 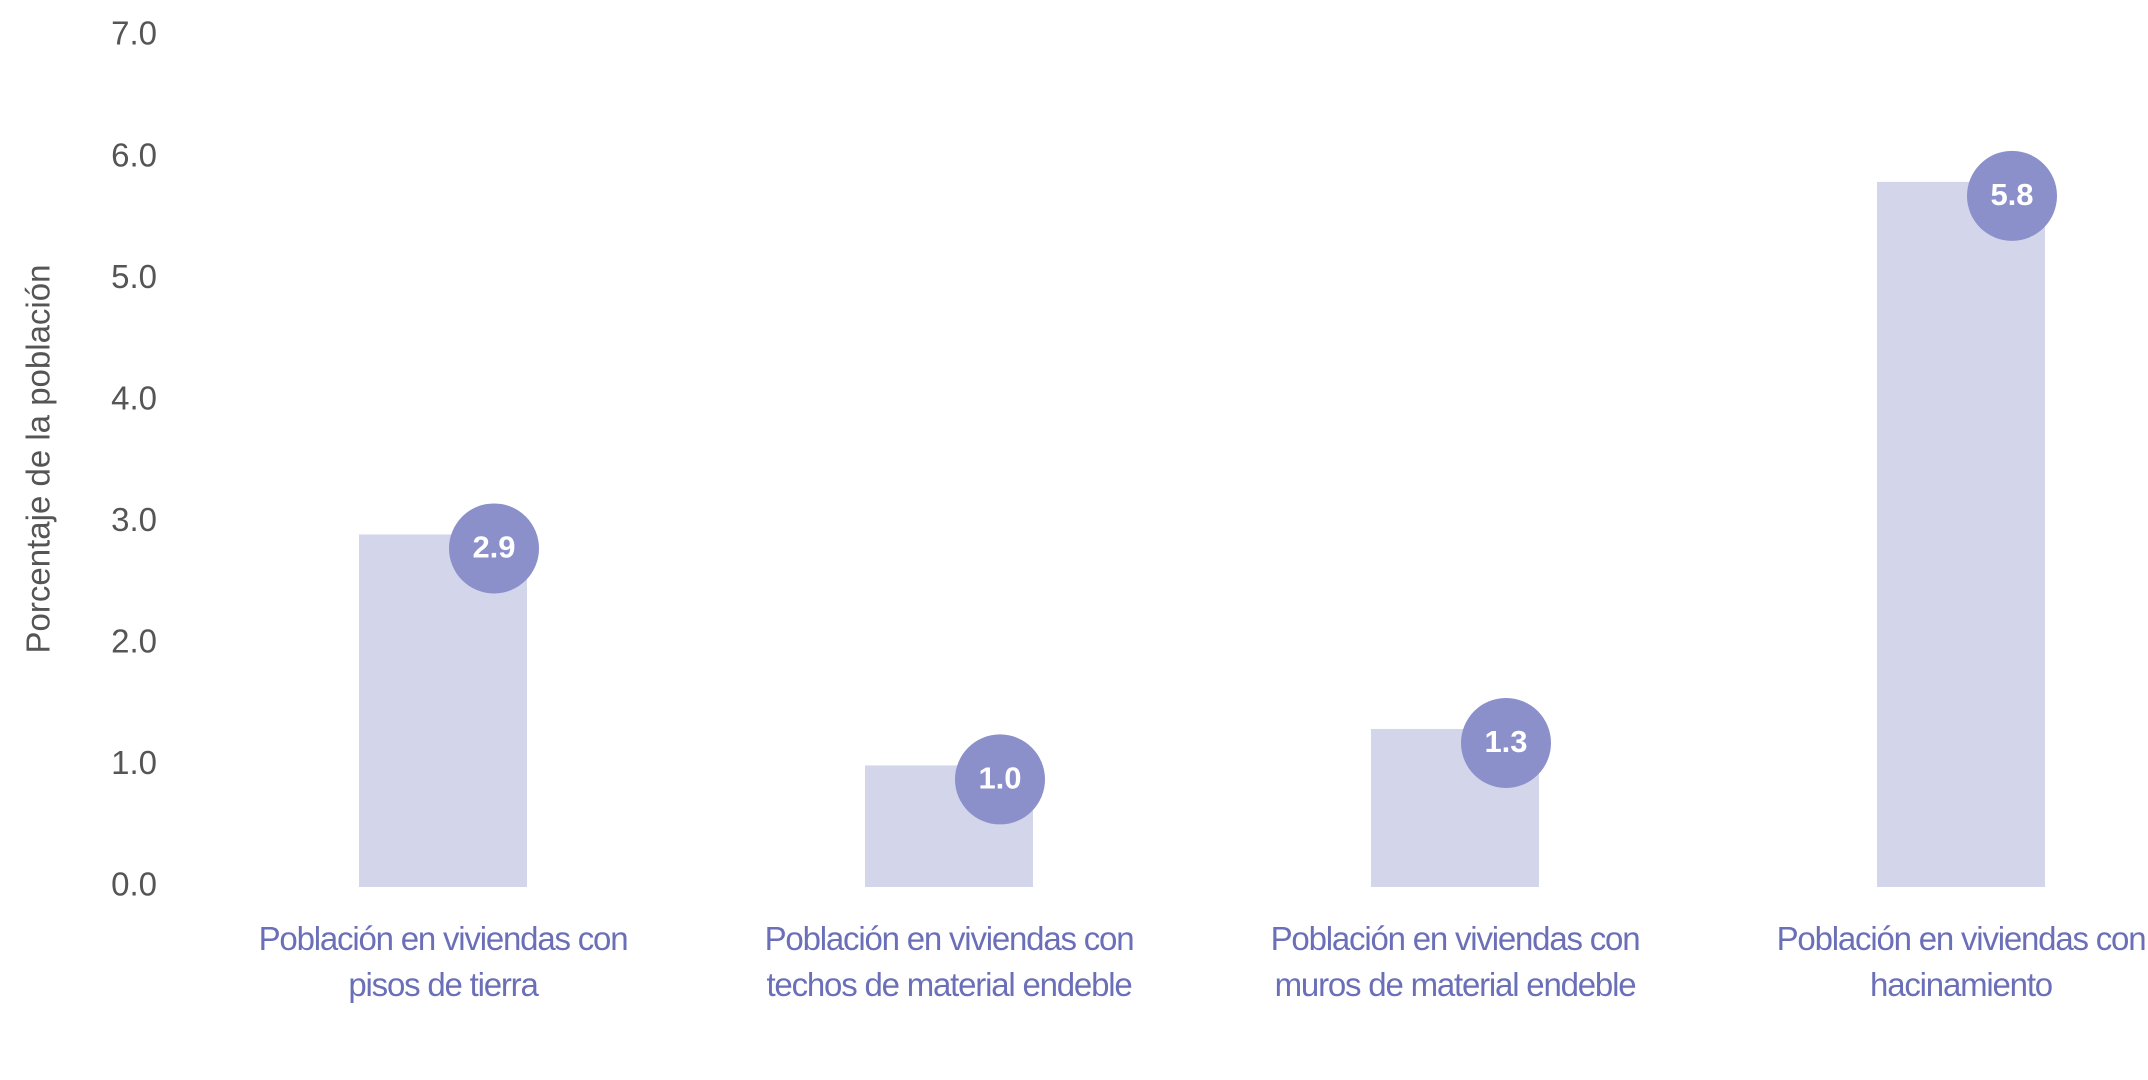 What do you see at coordinates (134, 397) in the screenshot?
I see `y-tick-label: 4.0` at bounding box center [134, 397].